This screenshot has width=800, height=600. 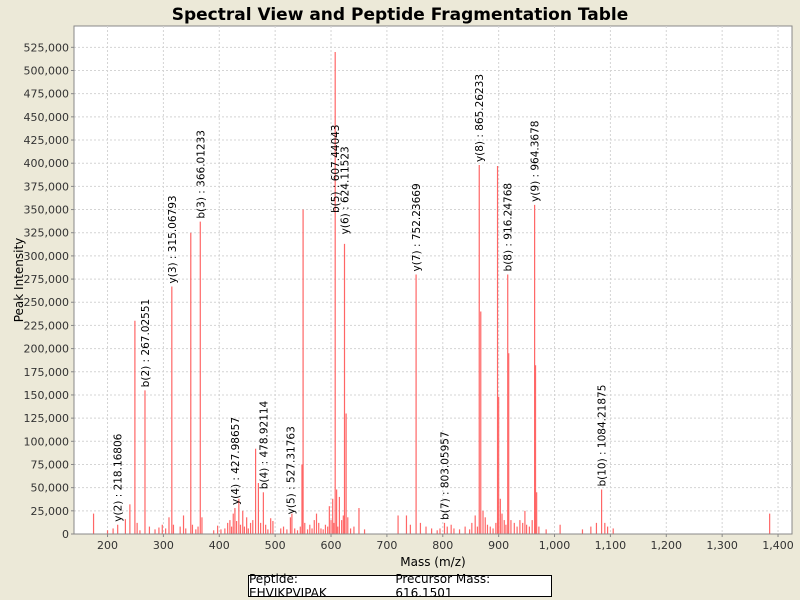 I want to click on y-tick-label: 425,000, so click(x=47, y=140).